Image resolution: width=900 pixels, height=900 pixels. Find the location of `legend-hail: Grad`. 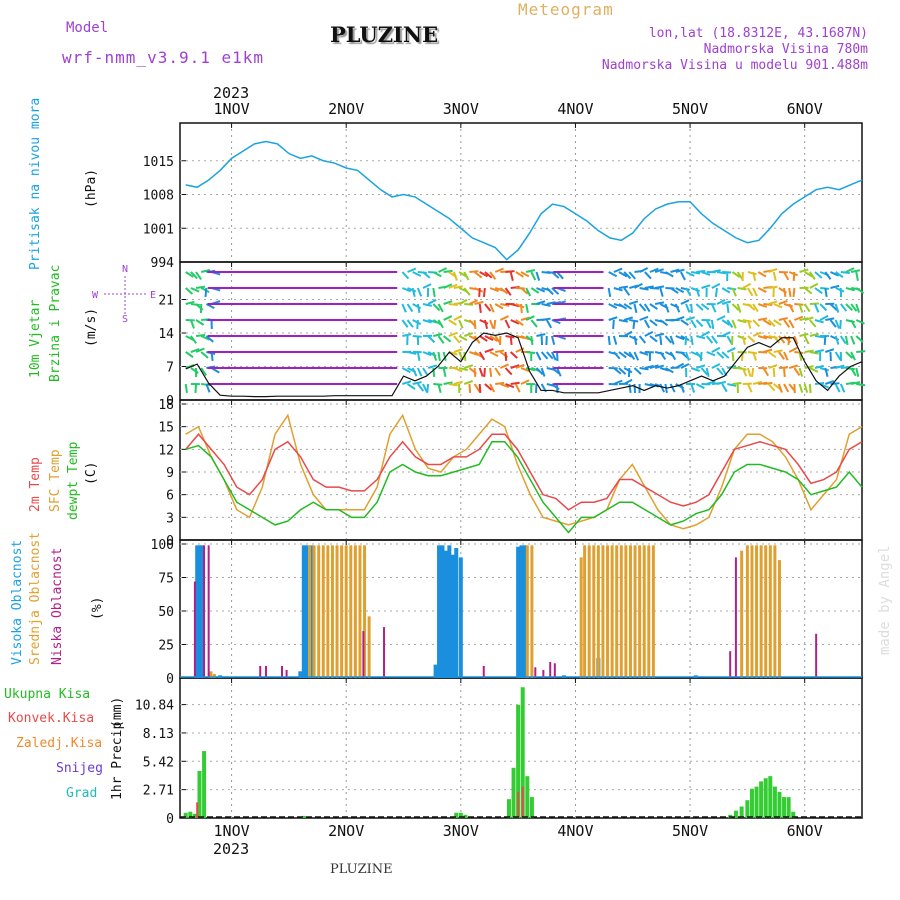

legend-hail: Grad is located at coordinates (82, 793).